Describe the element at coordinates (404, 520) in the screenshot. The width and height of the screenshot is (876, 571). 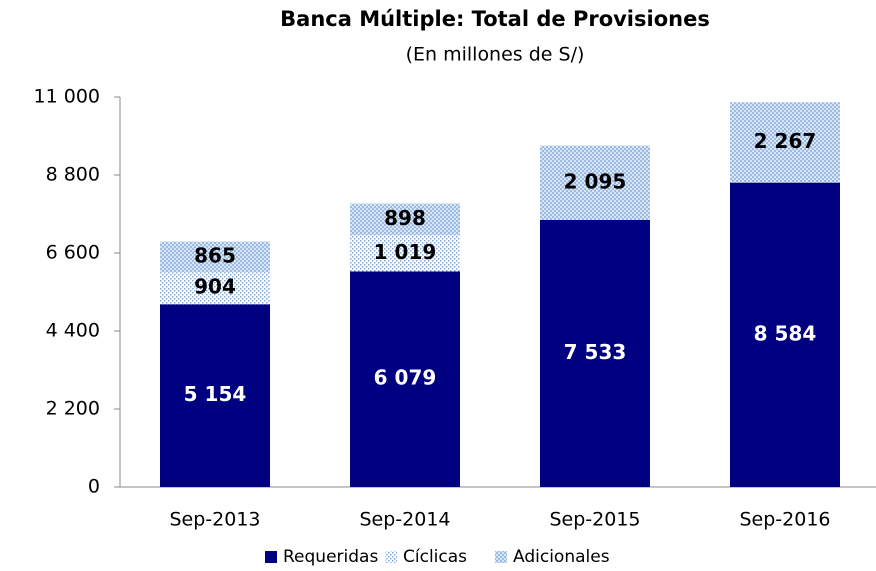
I see `x-tick-label: Sep-2014` at that location.